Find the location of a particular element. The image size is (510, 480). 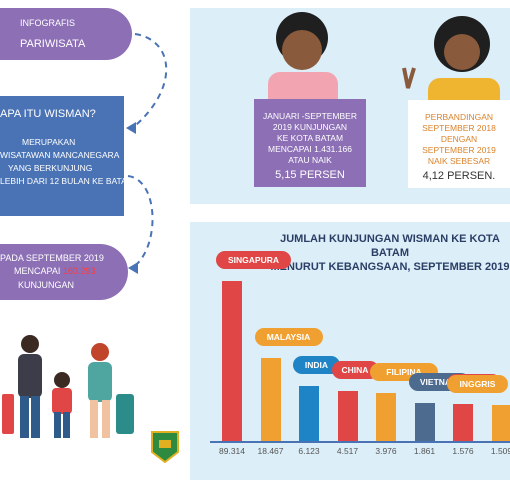

bar-singapura is located at coordinates (232, 361).